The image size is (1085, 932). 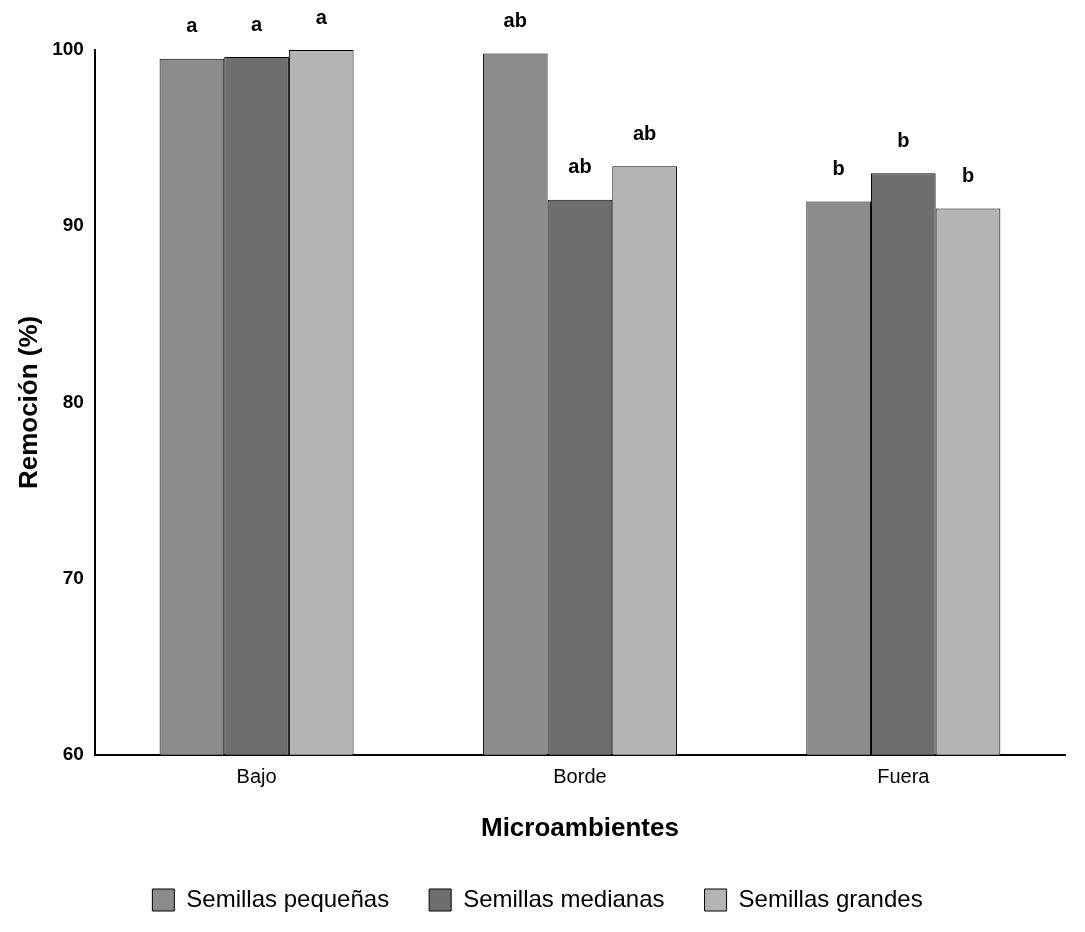 I want to click on y-tick-label: 90, so click(x=73, y=225).